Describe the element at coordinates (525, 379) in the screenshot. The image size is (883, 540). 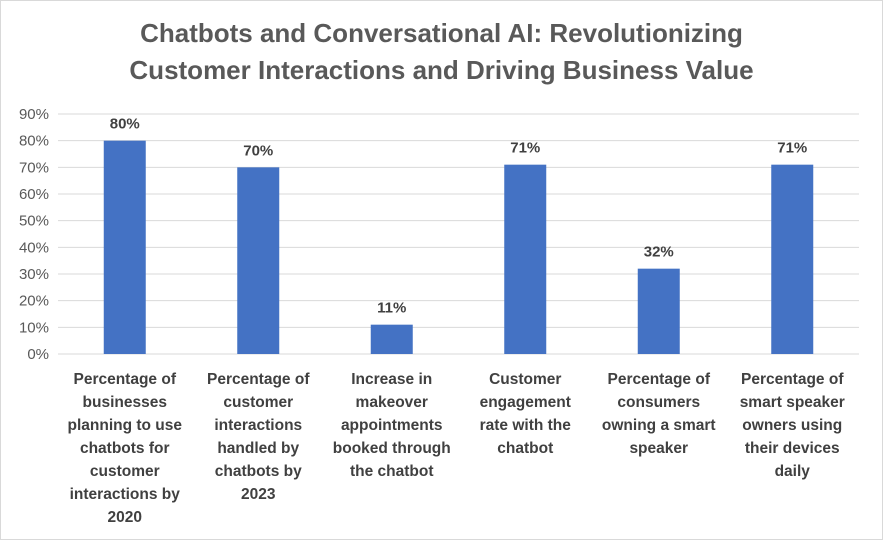
I see `x-category-label-line: Customer` at that location.